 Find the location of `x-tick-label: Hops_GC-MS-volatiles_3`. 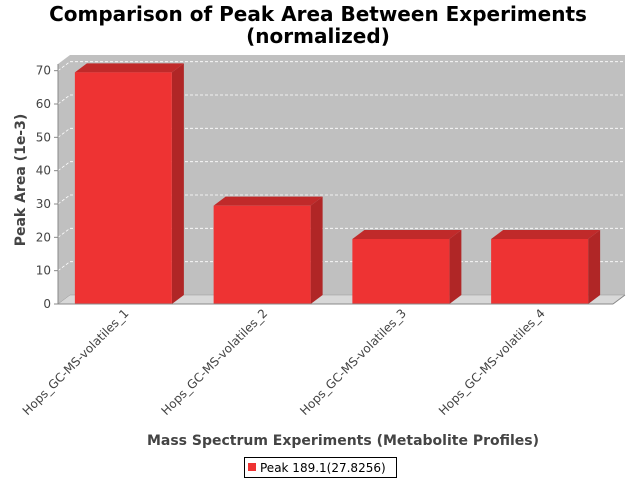

x-tick-label: Hops_GC-MS-volatiles_3 is located at coordinates (353, 362).